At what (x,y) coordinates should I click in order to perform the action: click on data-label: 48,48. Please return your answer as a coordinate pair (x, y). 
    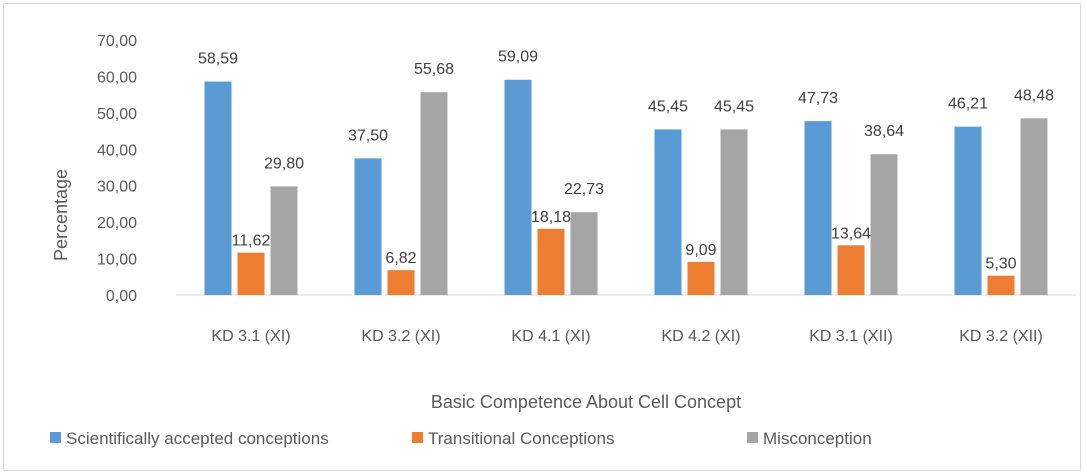
    Looking at the image, I should click on (1034, 95).